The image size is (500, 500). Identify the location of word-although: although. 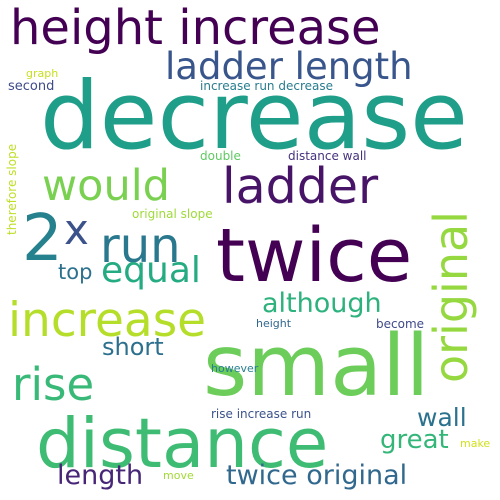
(322, 303).